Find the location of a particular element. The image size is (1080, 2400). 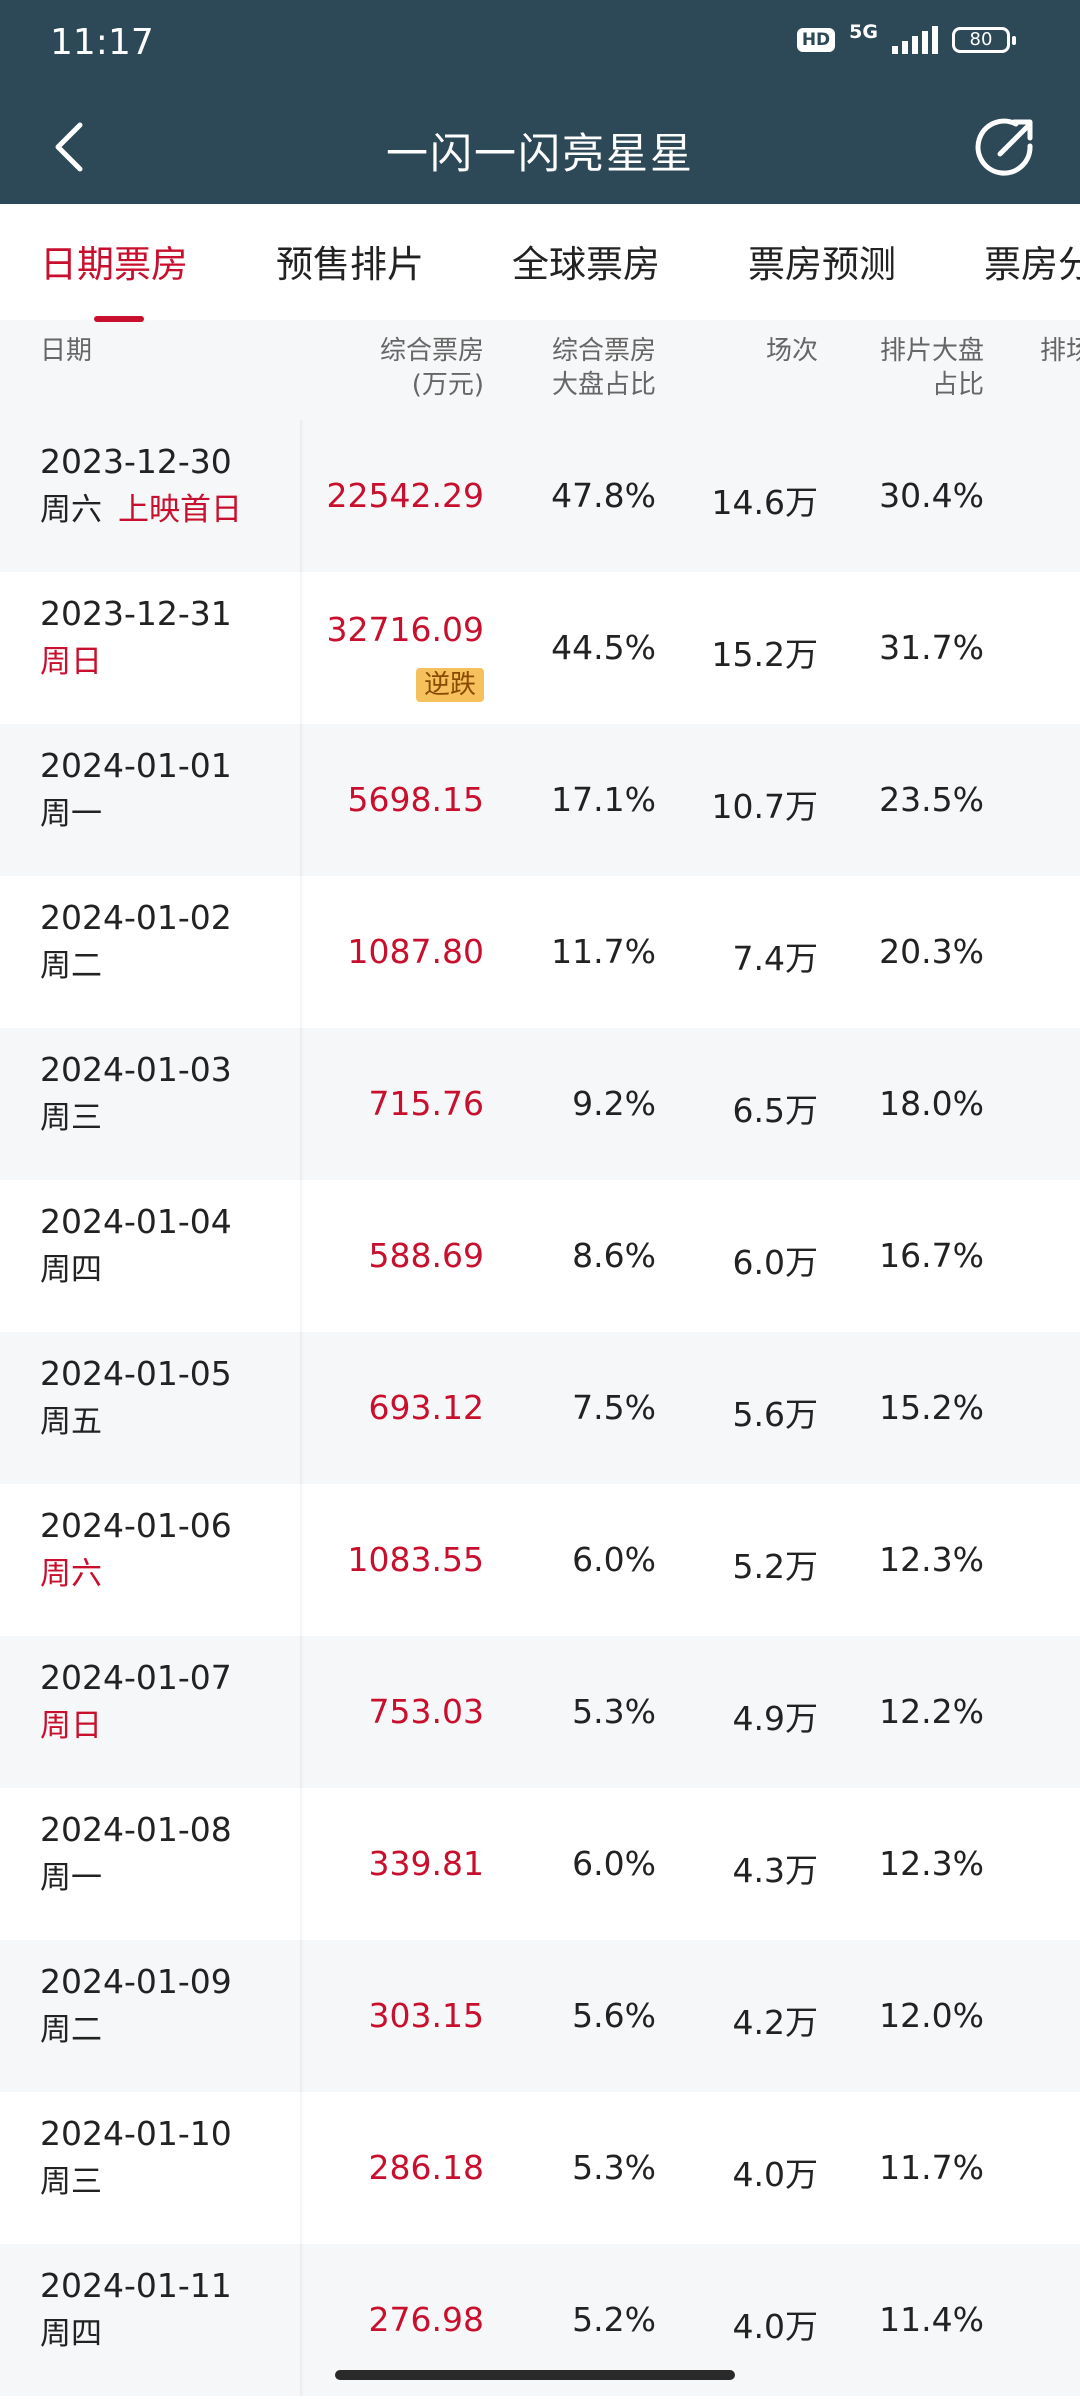

row-weekday-label: 周四 is located at coordinates (71, 2334).